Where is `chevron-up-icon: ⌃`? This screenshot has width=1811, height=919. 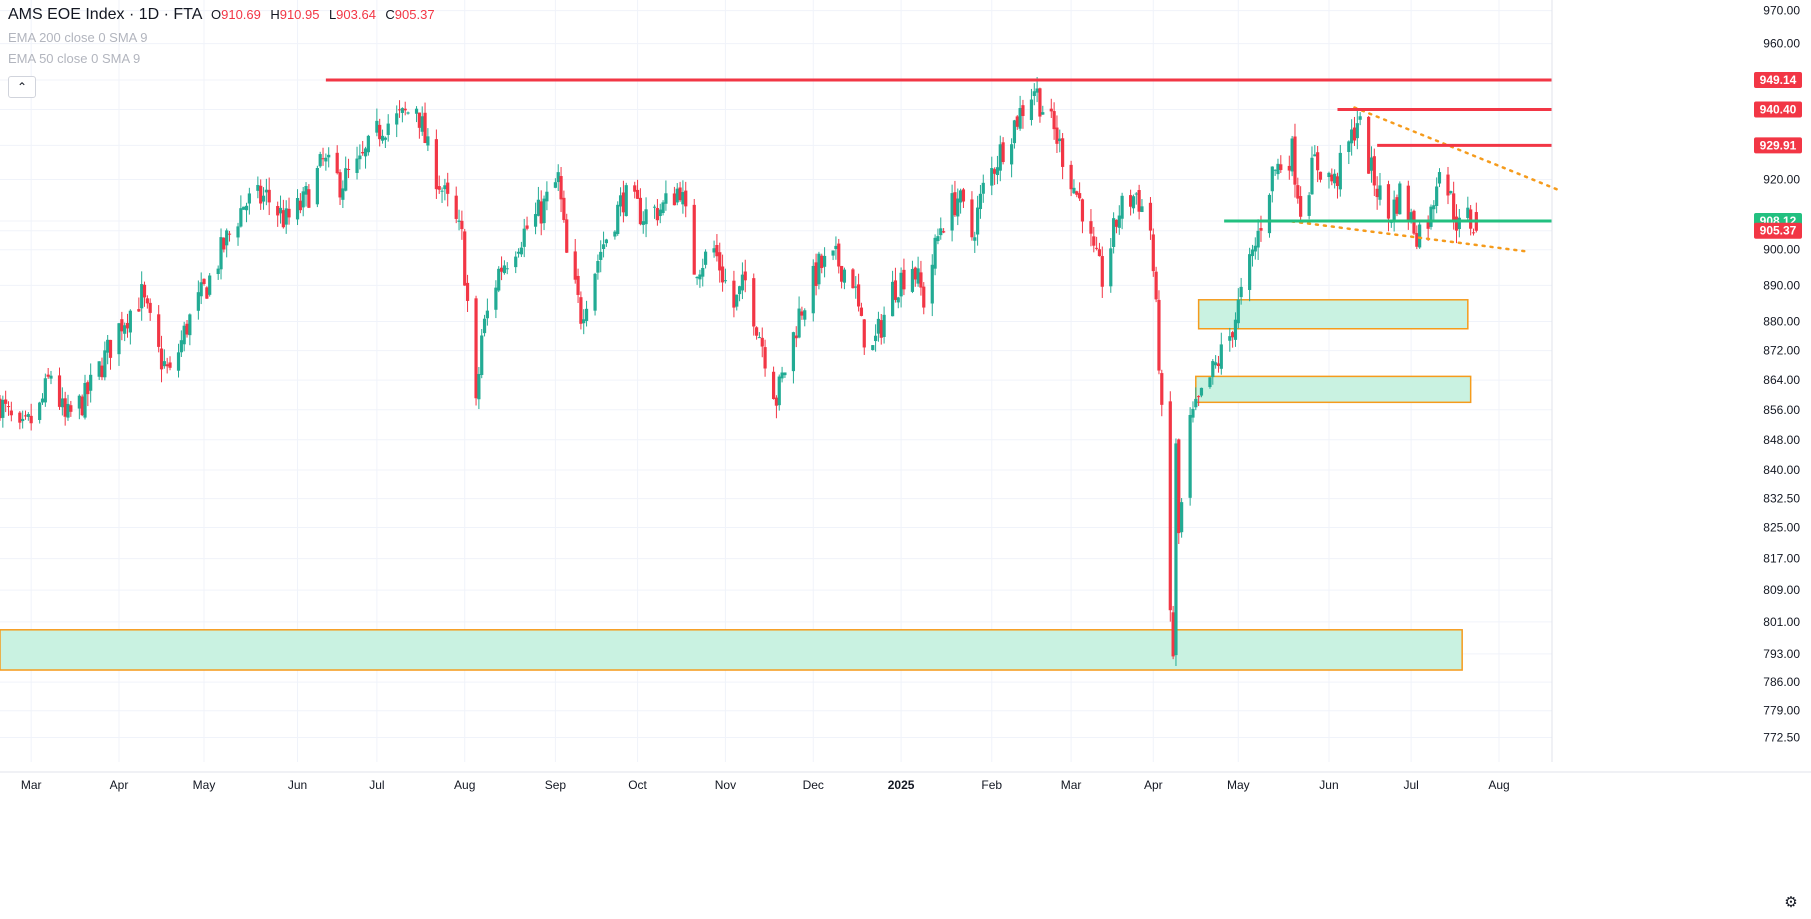 chevron-up-icon: ⌃ is located at coordinates (22, 87).